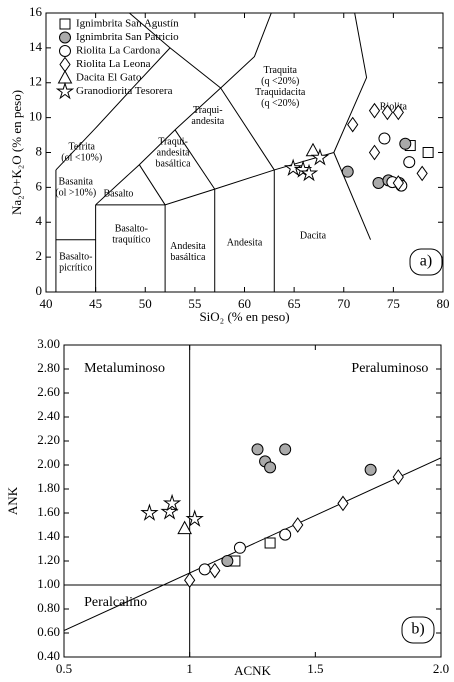  Describe the element at coordinates (95, 303) in the screenshot. I see `x-tick-label: 45` at that location.